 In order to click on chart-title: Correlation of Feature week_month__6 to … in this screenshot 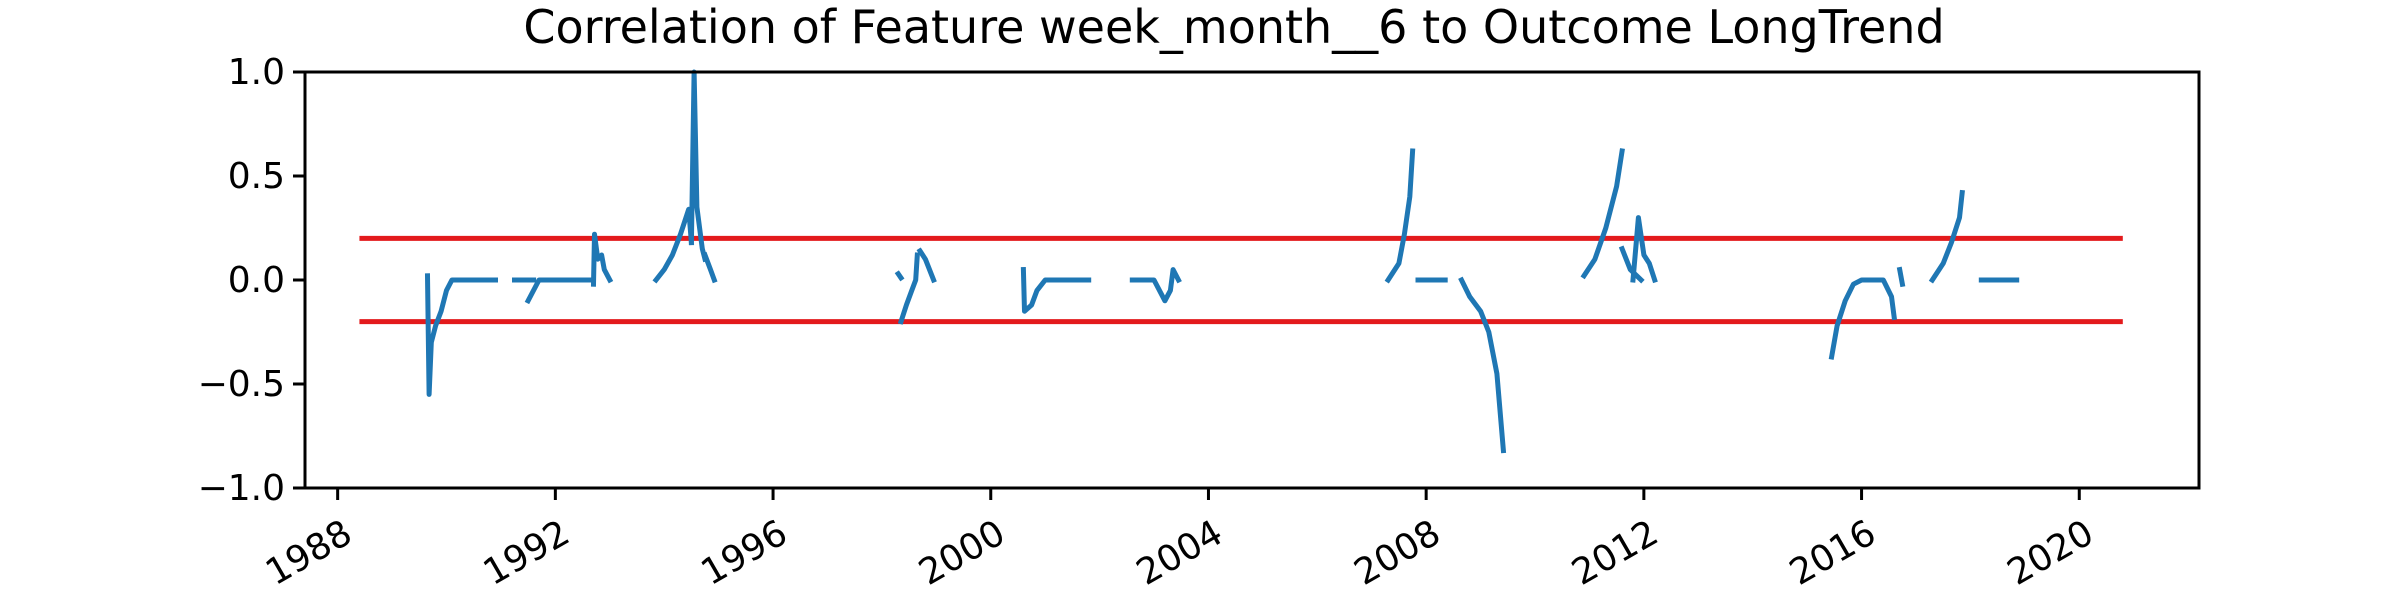, I will do `click(1233, 27)`.